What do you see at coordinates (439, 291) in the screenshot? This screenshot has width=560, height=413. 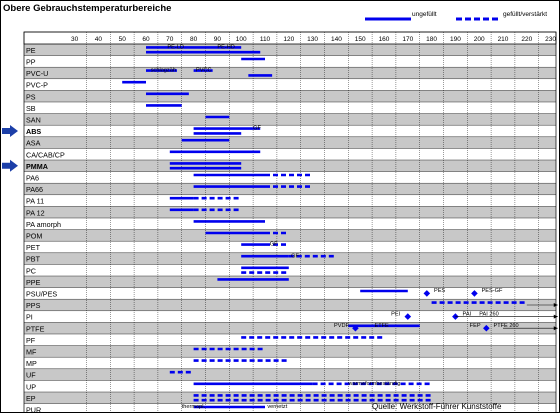 I see `annotation-label: PES` at bounding box center [439, 291].